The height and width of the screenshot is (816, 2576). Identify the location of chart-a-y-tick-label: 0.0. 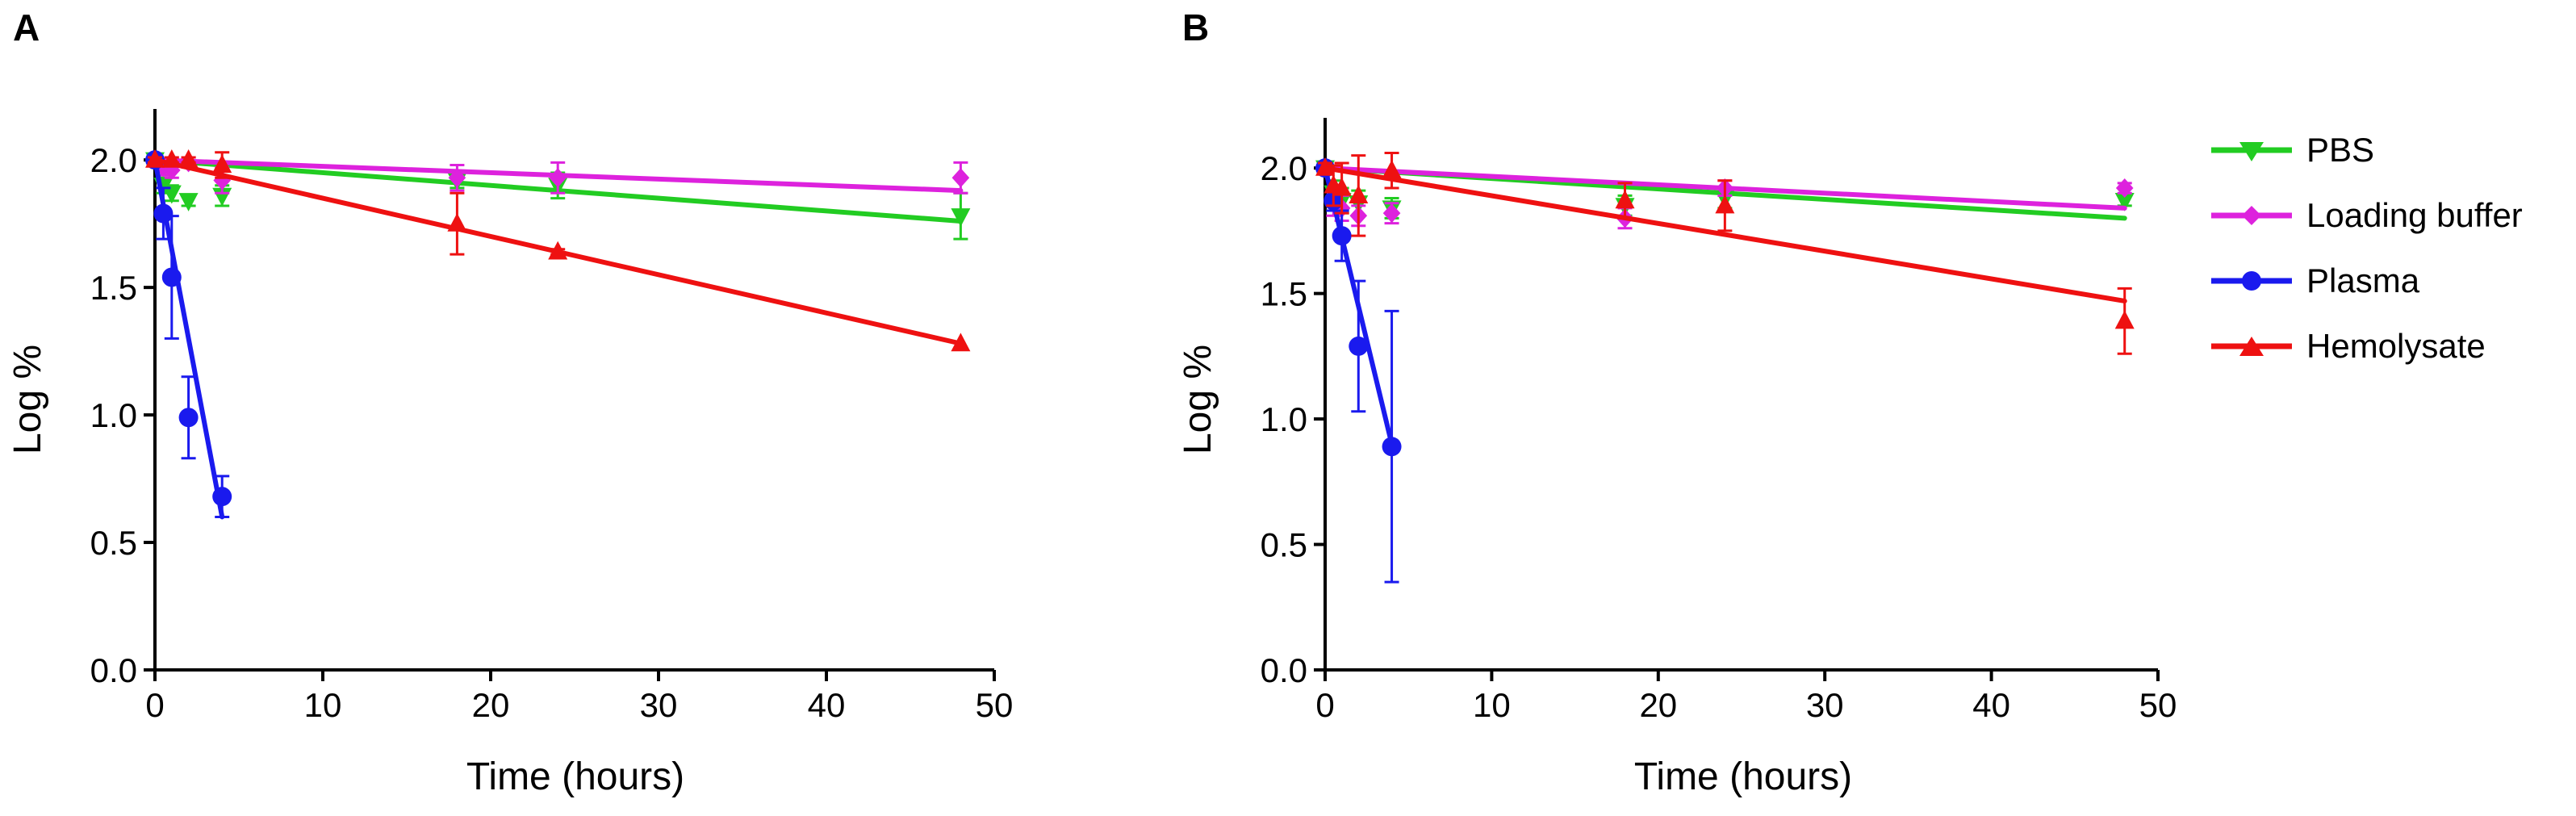
(113, 670).